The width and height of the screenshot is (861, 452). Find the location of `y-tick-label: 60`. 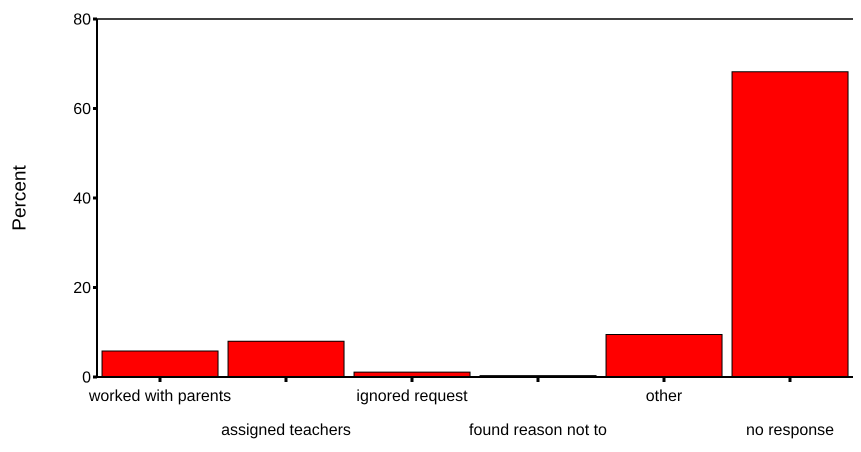

y-tick-label: 60 is located at coordinates (82, 109).